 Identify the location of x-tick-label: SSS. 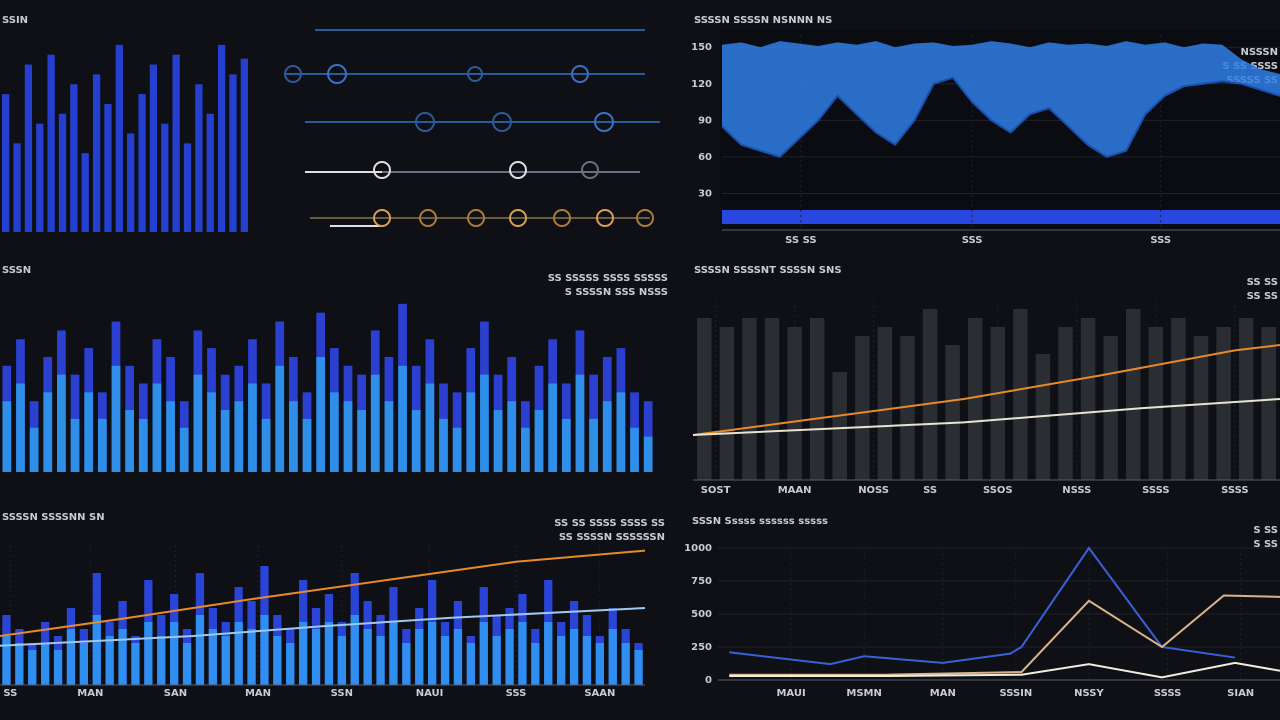
(1160, 240).